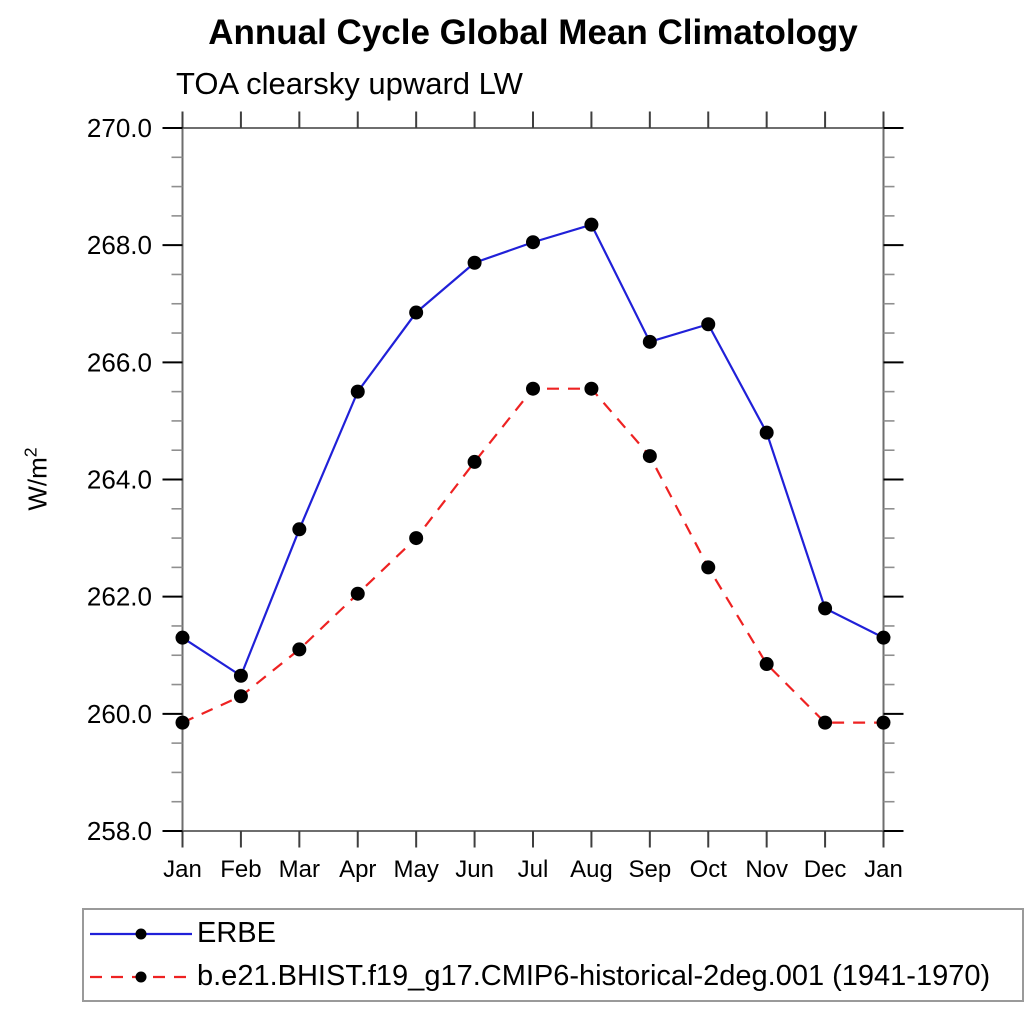 Image resolution: width=1024 pixels, height=1024 pixels. What do you see at coordinates (119, 831) in the screenshot?
I see `y-tick-label: 258.0` at bounding box center [119, 831].